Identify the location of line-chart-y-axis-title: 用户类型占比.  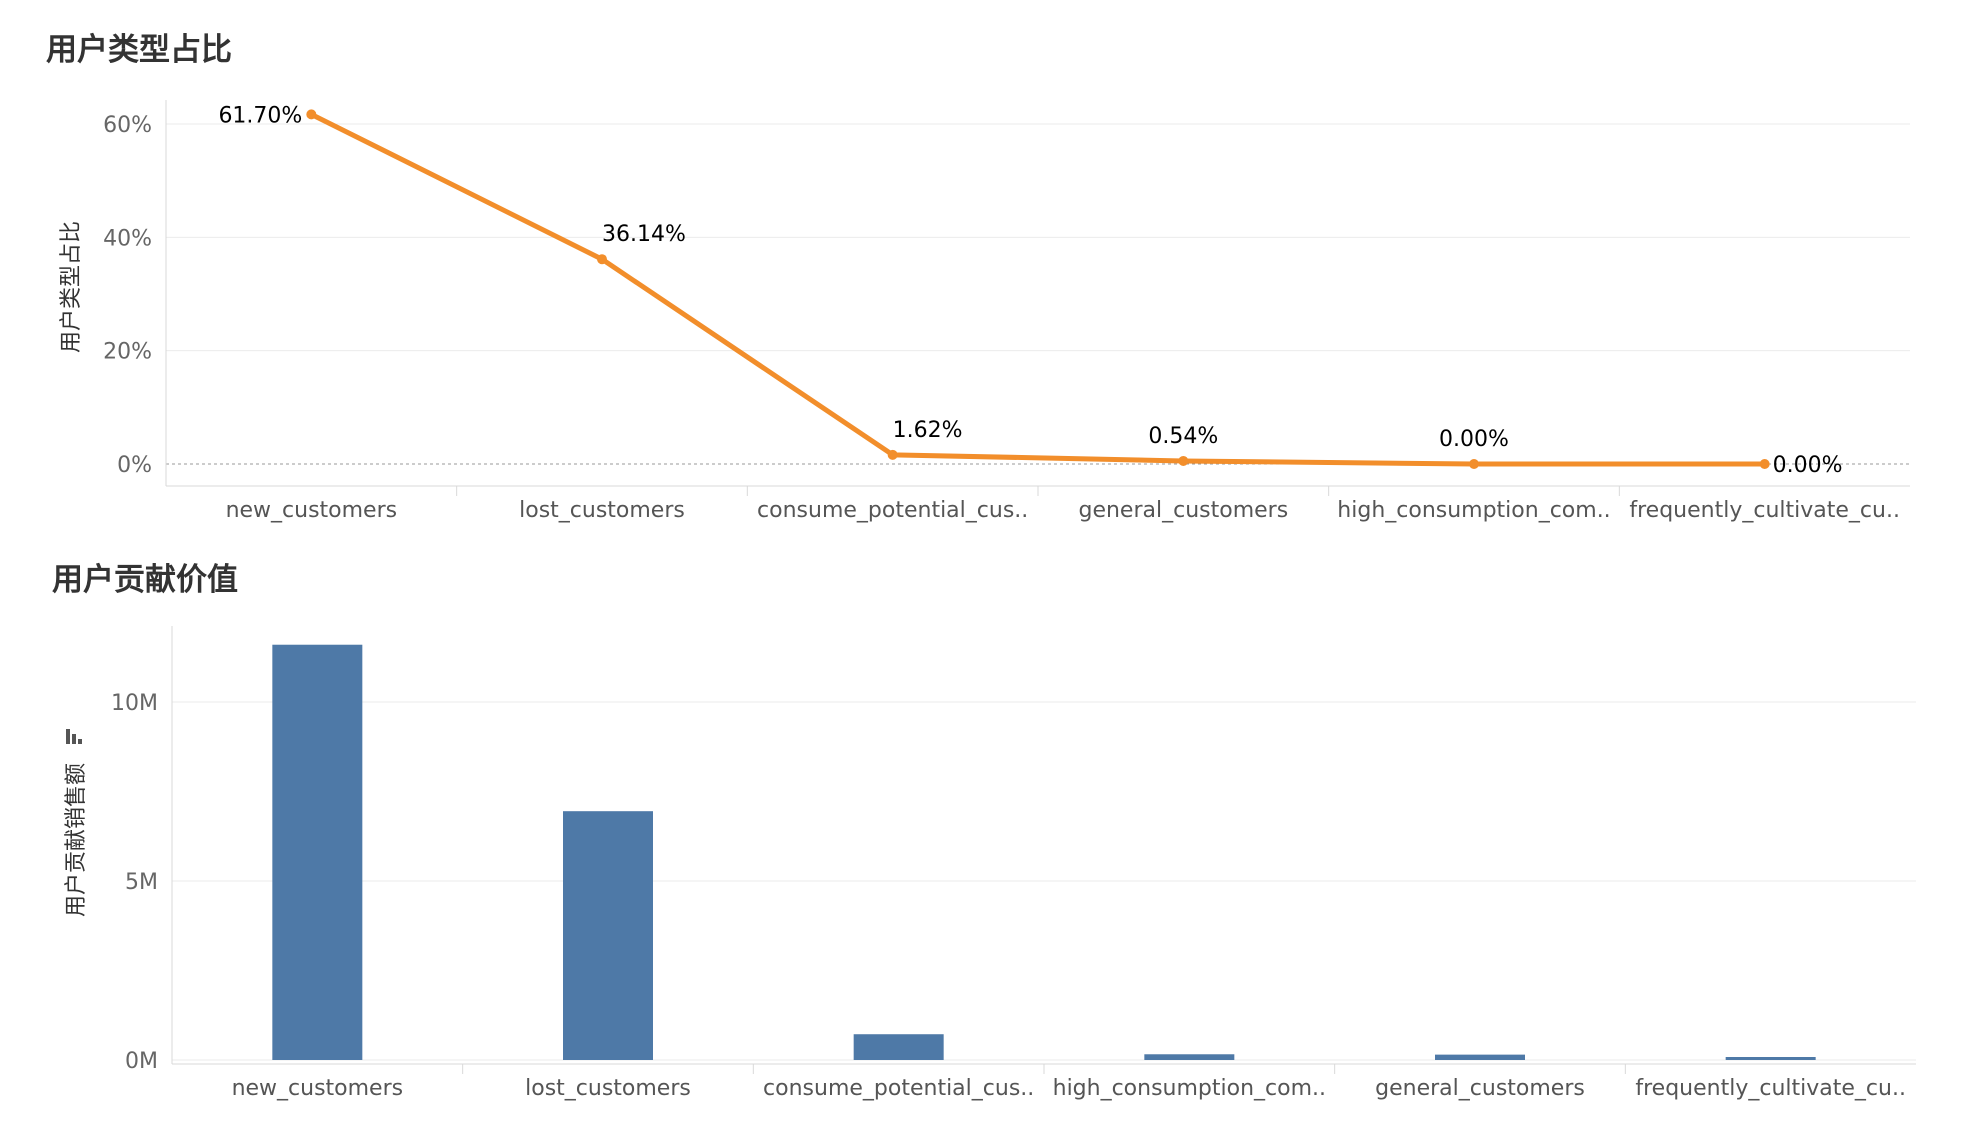
(71, 287).